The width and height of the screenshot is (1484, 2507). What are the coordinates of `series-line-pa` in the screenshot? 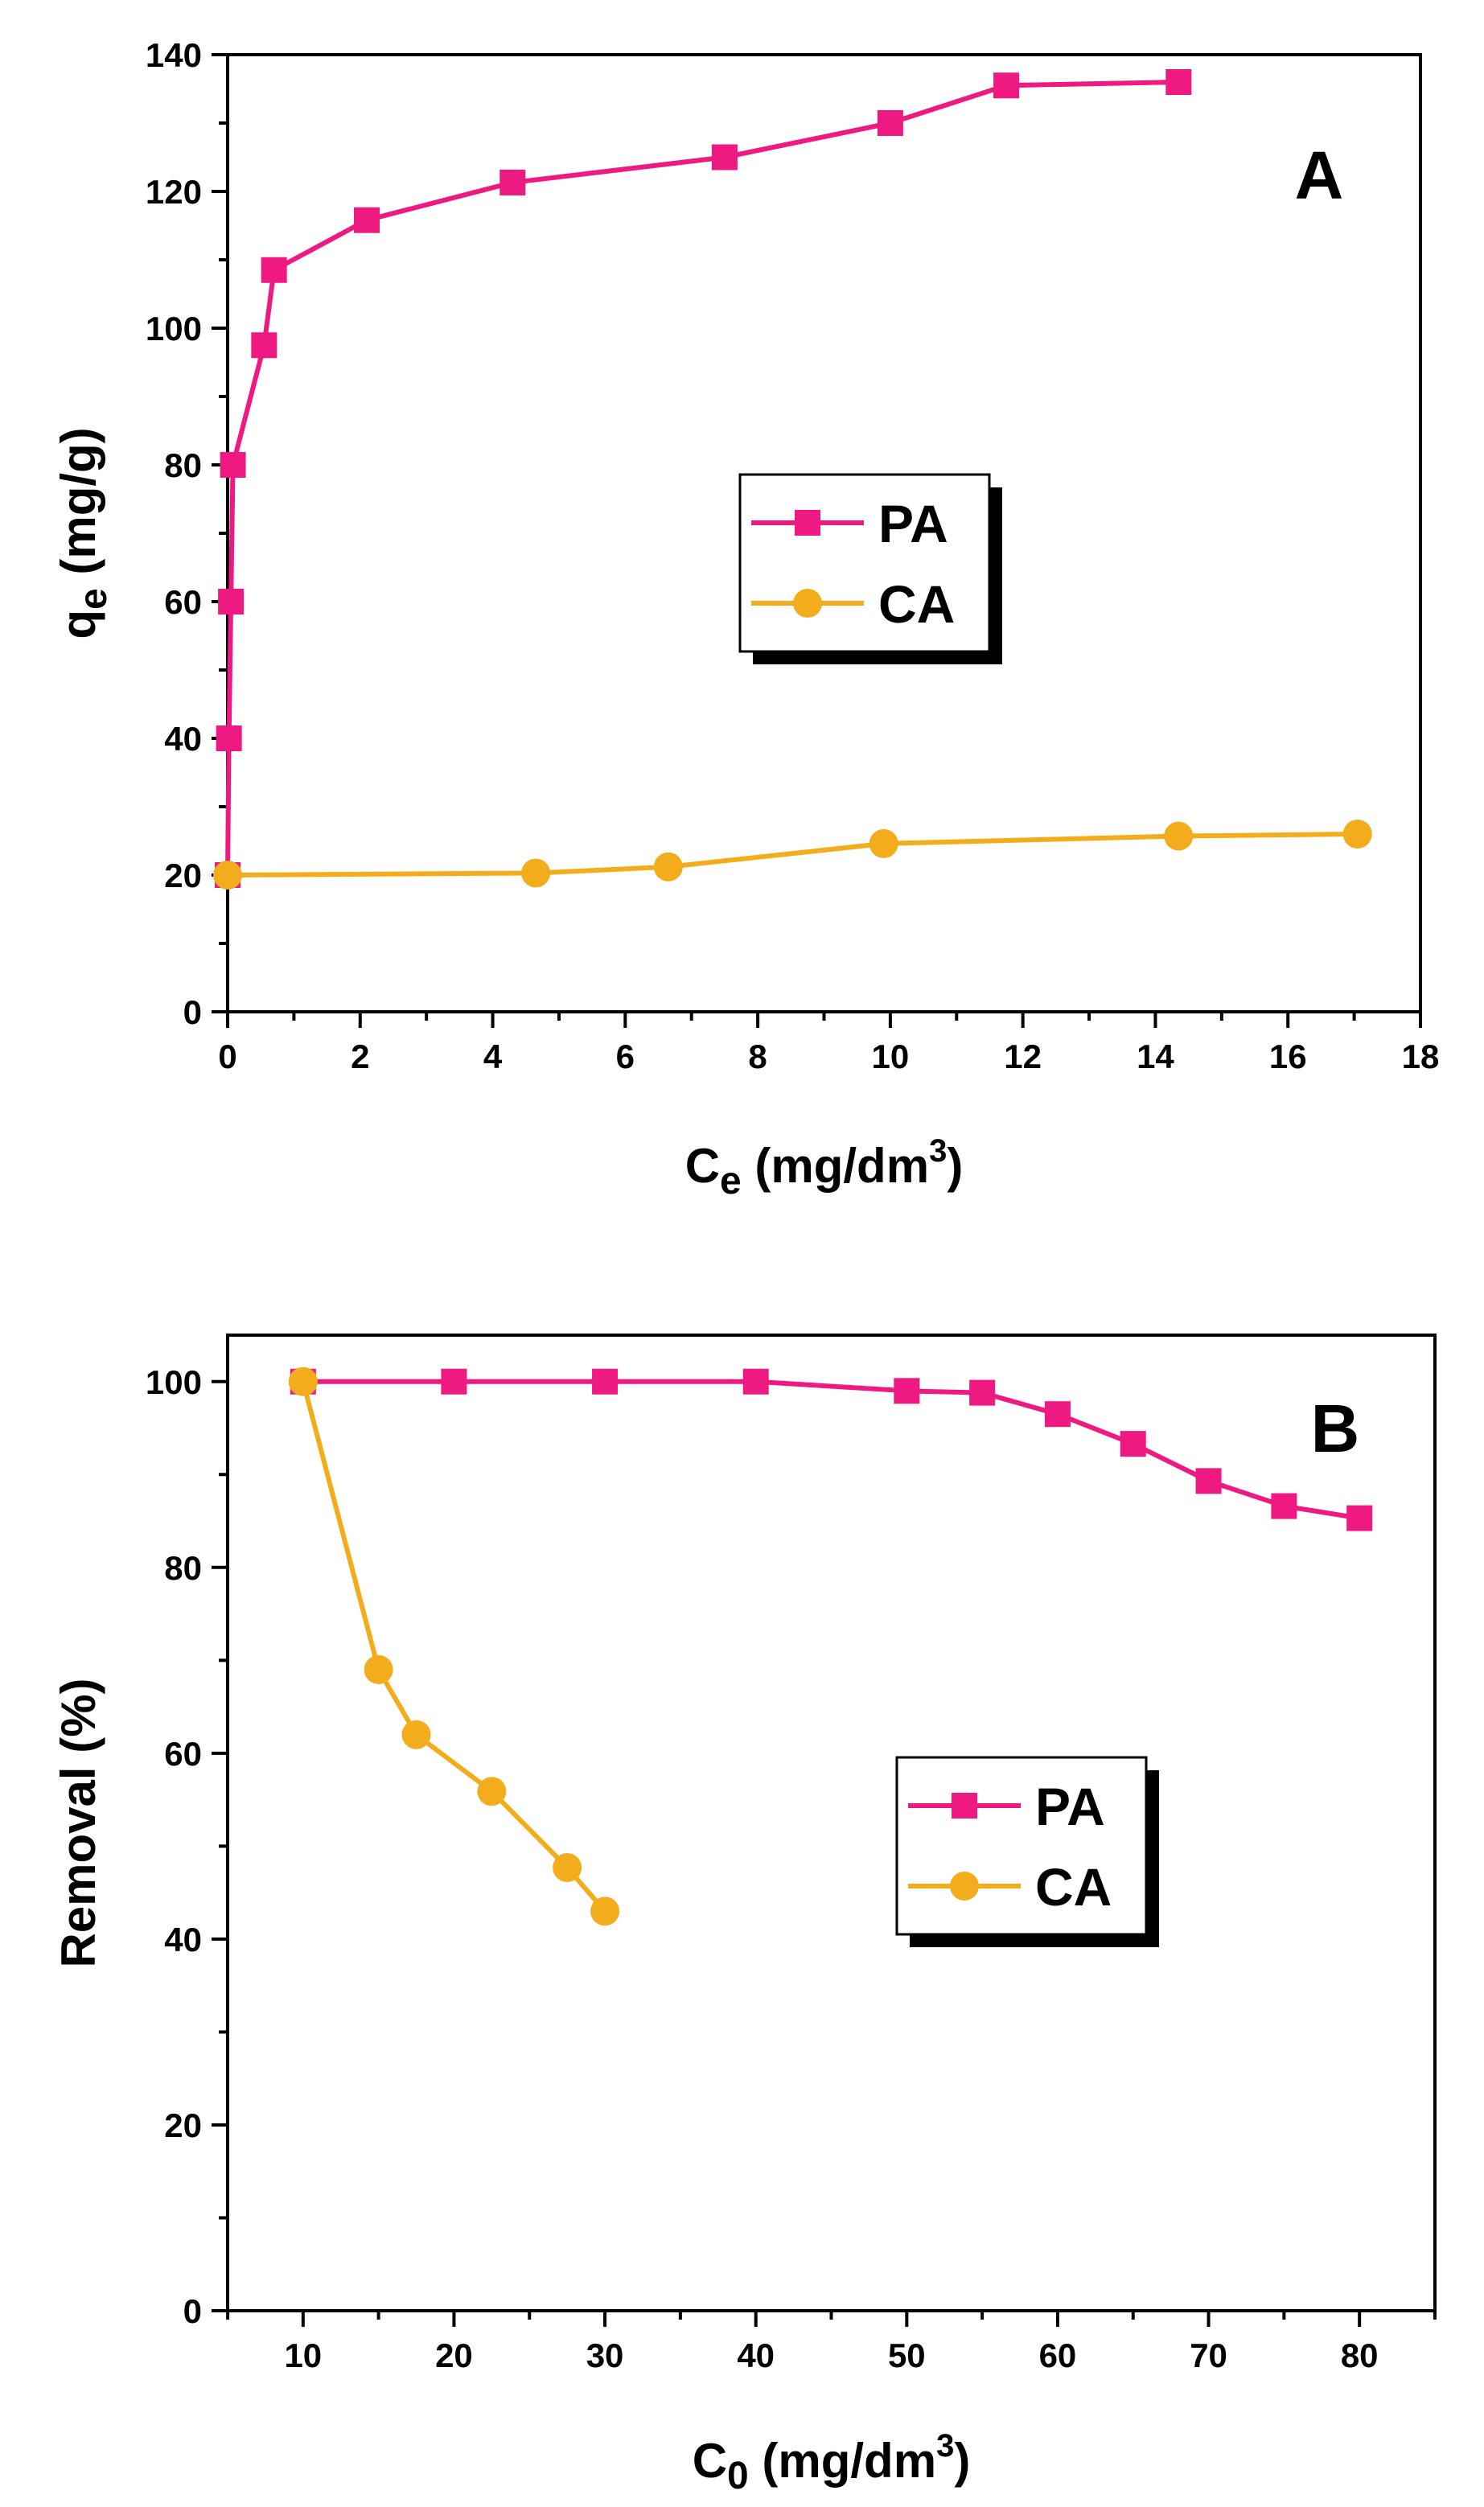 It's located at (831, 1450).